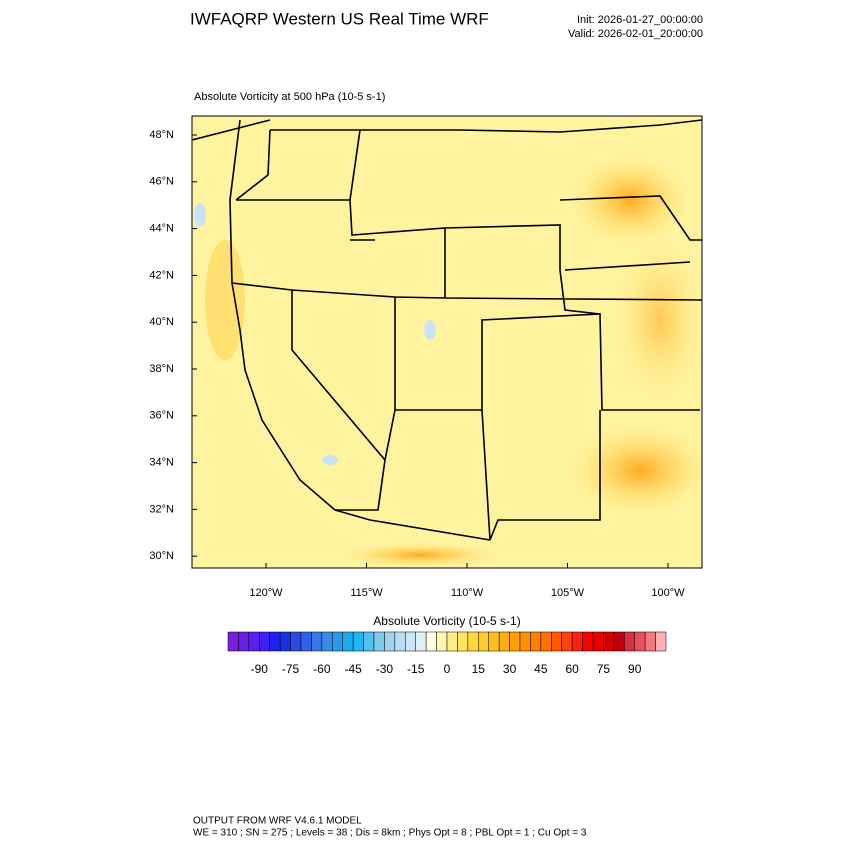  What do you see at coordinates (161, 509) in the screenshot?
I see `lat-label: 32°N` at bounding box center [161, 509].